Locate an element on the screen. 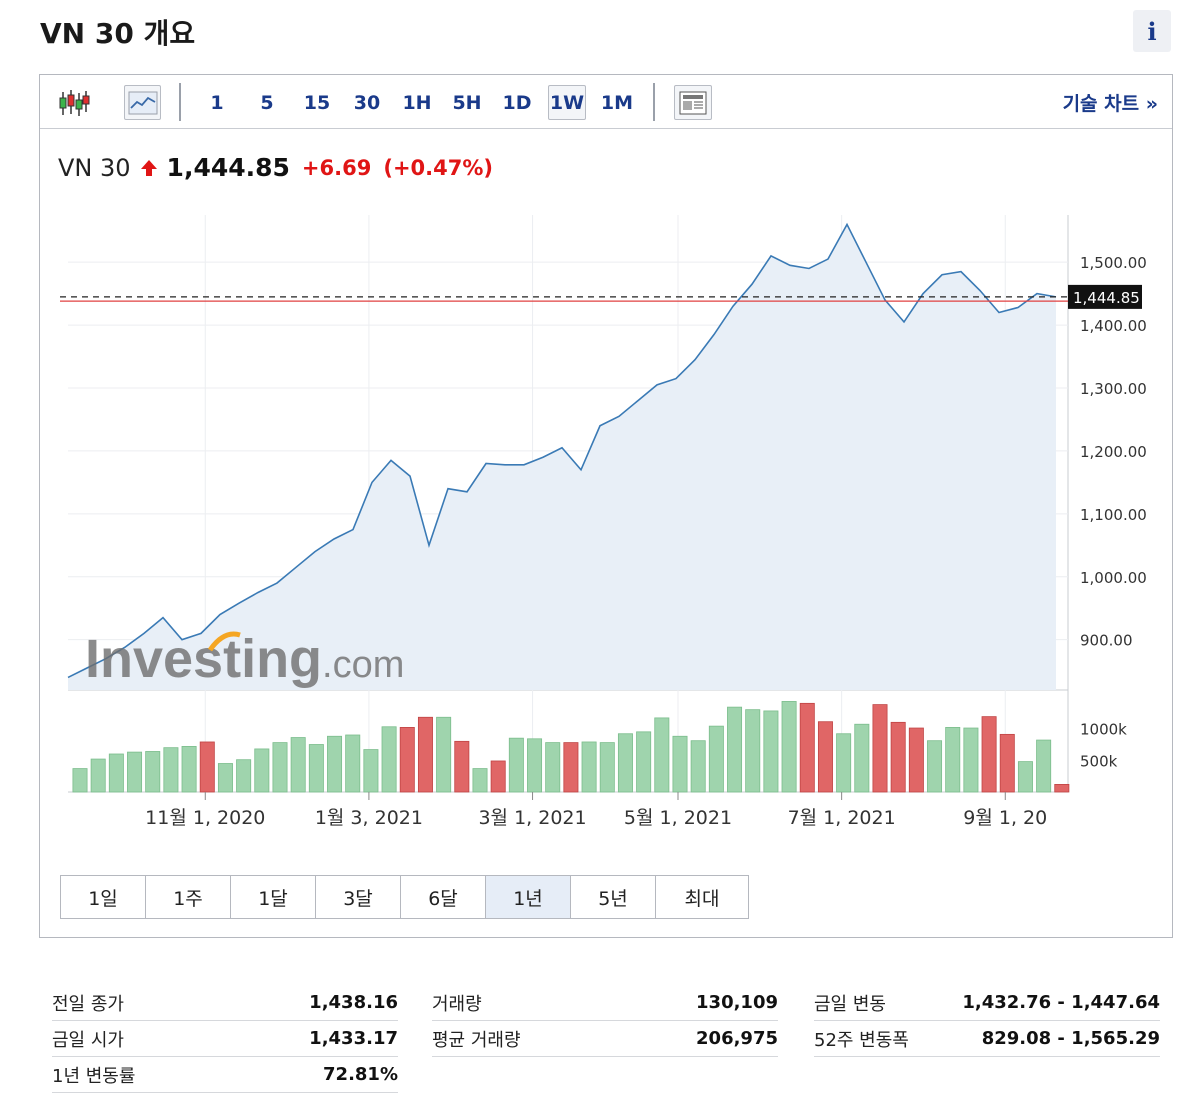  info-button: i is located at coordinates (1152, 31).